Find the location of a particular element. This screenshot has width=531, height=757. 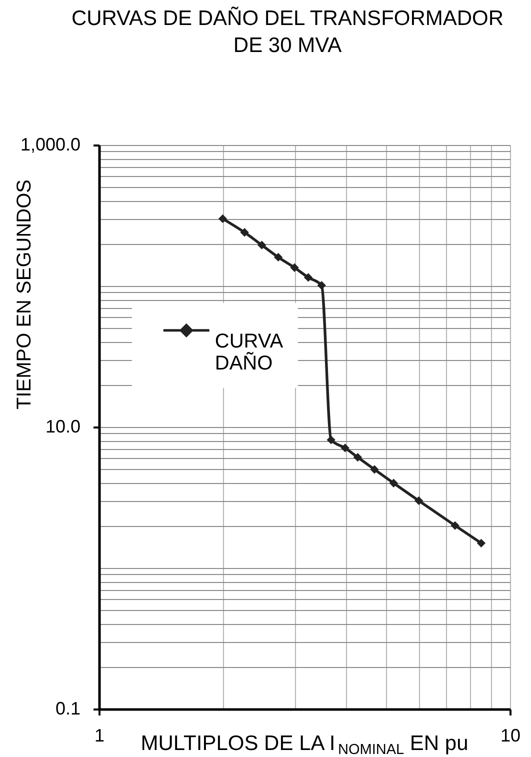

legend-label: CURVA DAÑO is located at coordinates (249, 352).